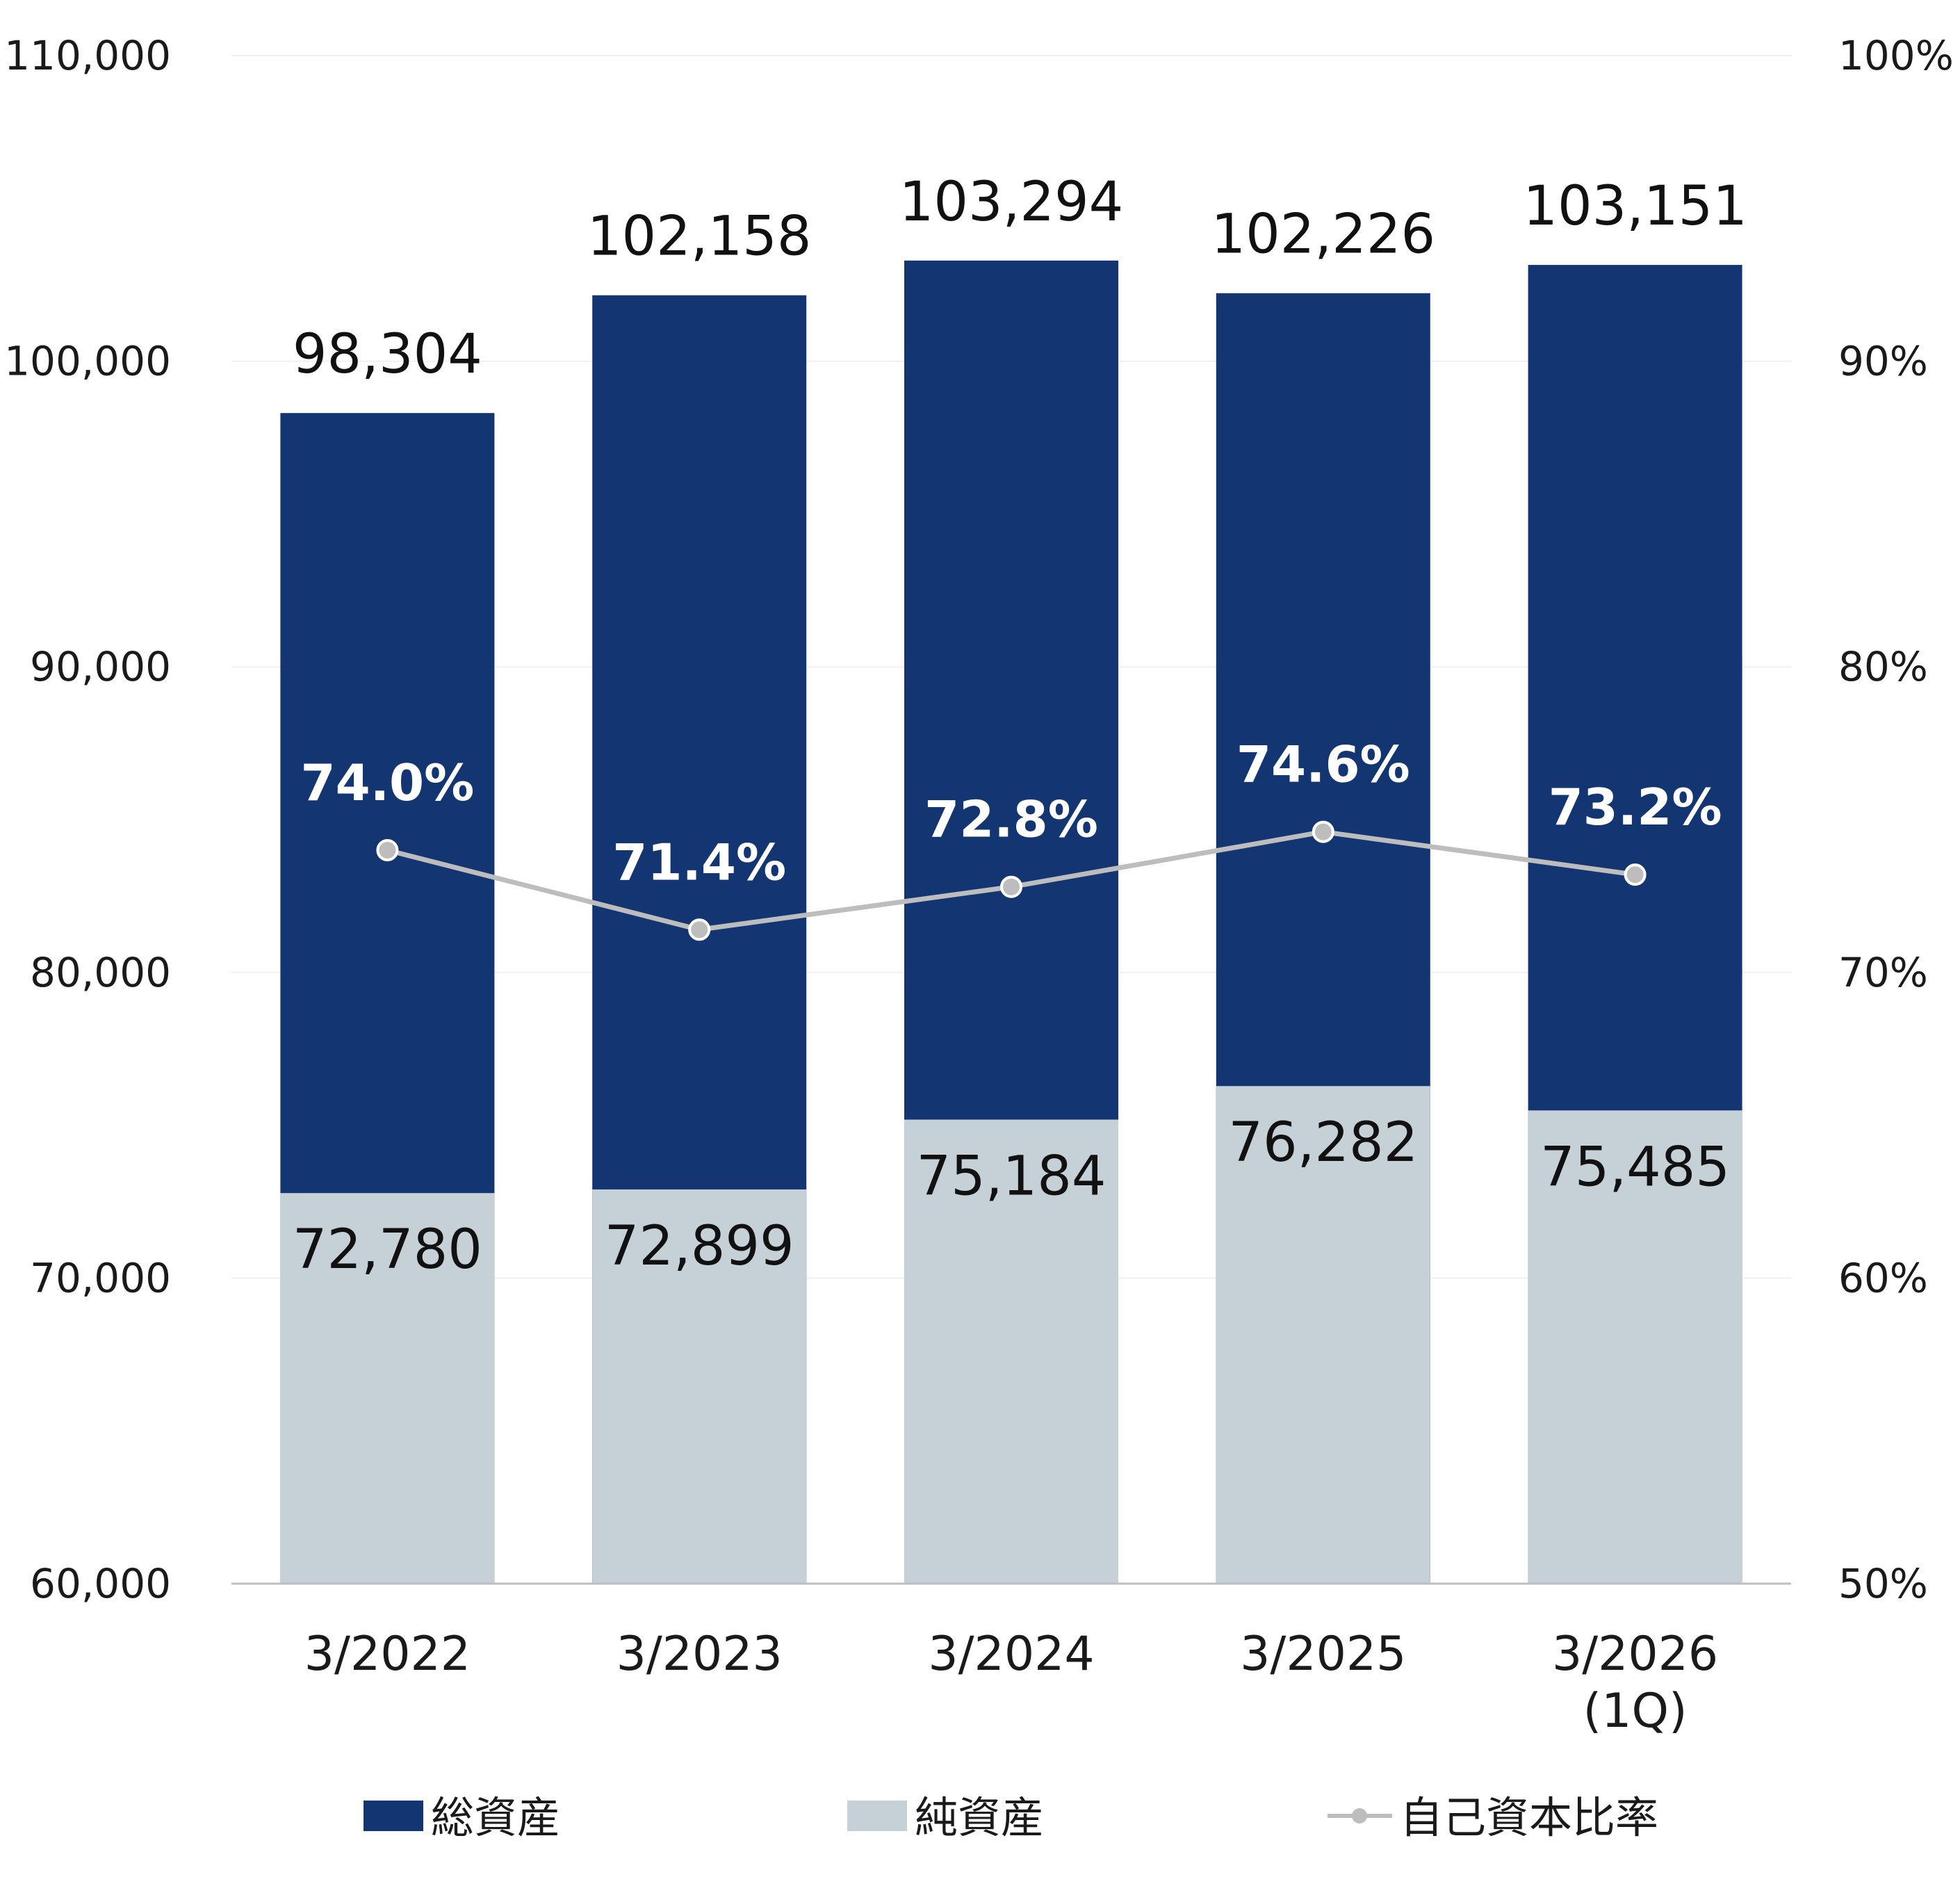 The height and width of the screenshot is (1893, 1960). Describe the element at coordinates (387, 1250) in the screenshot. I see `data-label-net-assets: 72,780` at that location.